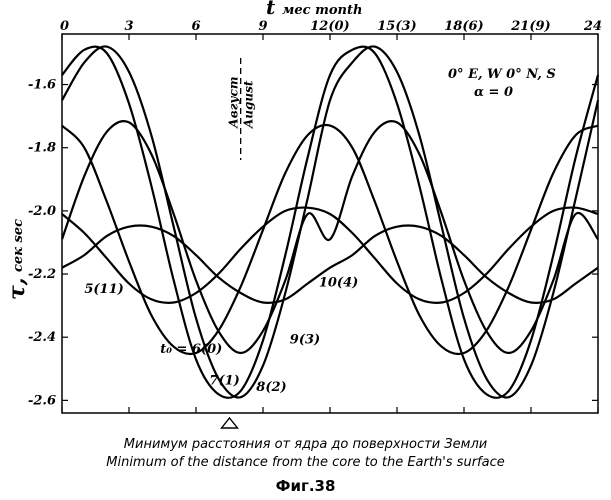 The width and height of the screenshot is (611, 500). What do you see at coordinates (103, 289) in the screenshot?
I see `series-label-6: 5(11)` at bounding box center [103, 289].